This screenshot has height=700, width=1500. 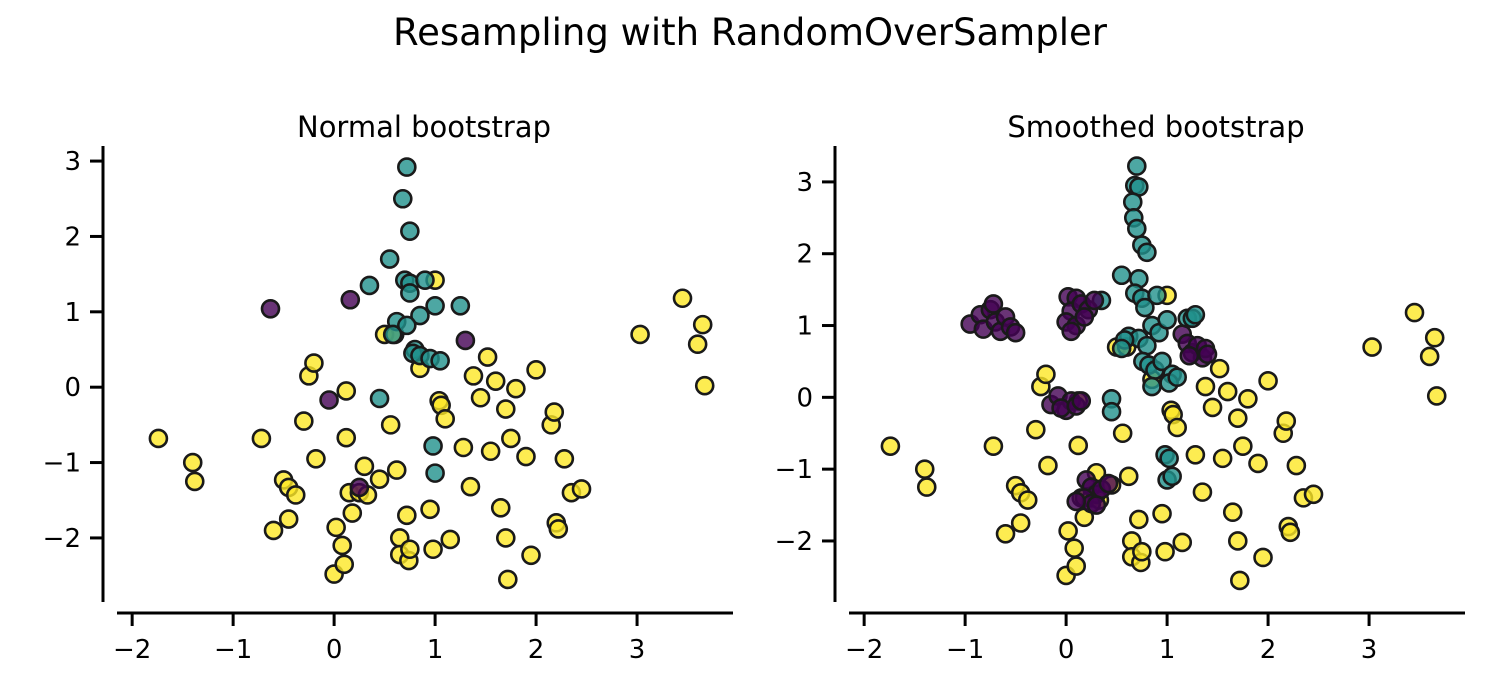 What do you see at coordinates (637, 650) in the screenshot?
I see `x-tick-label: 3` at bounding box center [637, 650].